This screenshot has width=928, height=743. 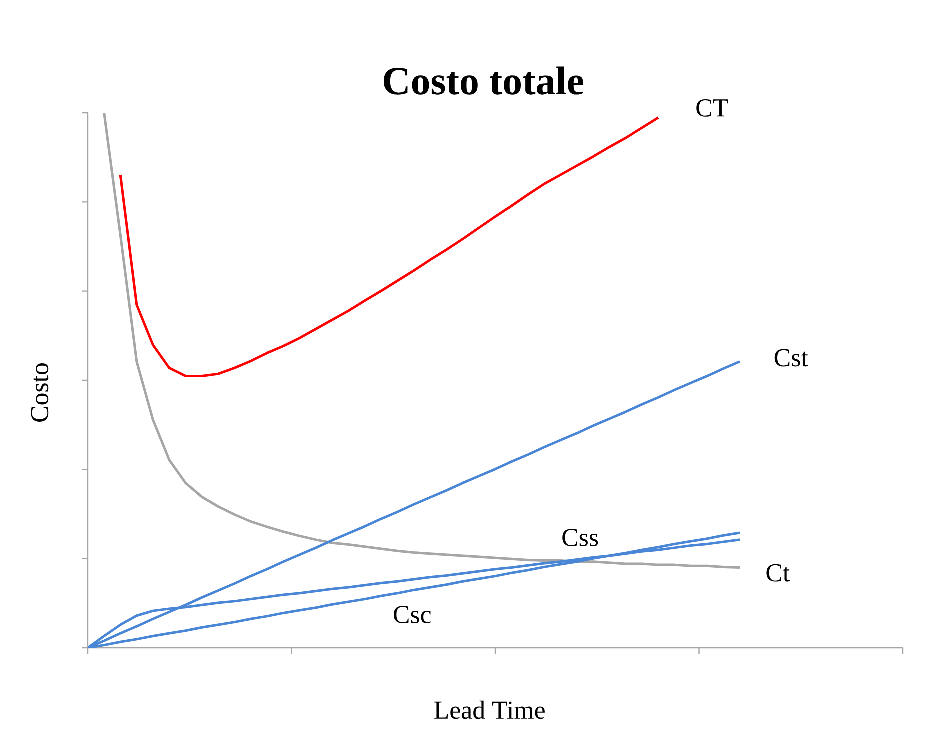 What do you see at coordinates (40, 393) in the screenshot?
I see `y-axis-title: Costo` at bounding box center [40, 393].